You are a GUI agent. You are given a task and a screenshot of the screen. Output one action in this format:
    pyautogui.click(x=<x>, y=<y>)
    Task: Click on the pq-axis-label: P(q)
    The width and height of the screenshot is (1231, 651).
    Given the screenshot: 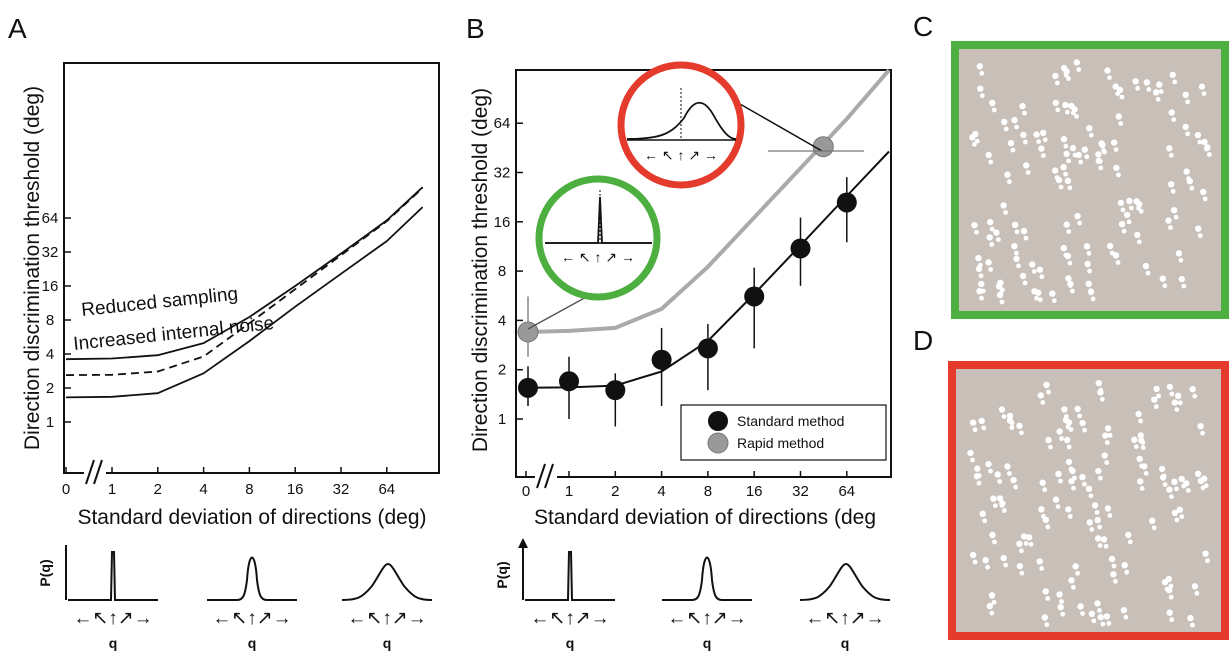 What is the action you would take?
    pyautogui.click(x=502, y=574)
    